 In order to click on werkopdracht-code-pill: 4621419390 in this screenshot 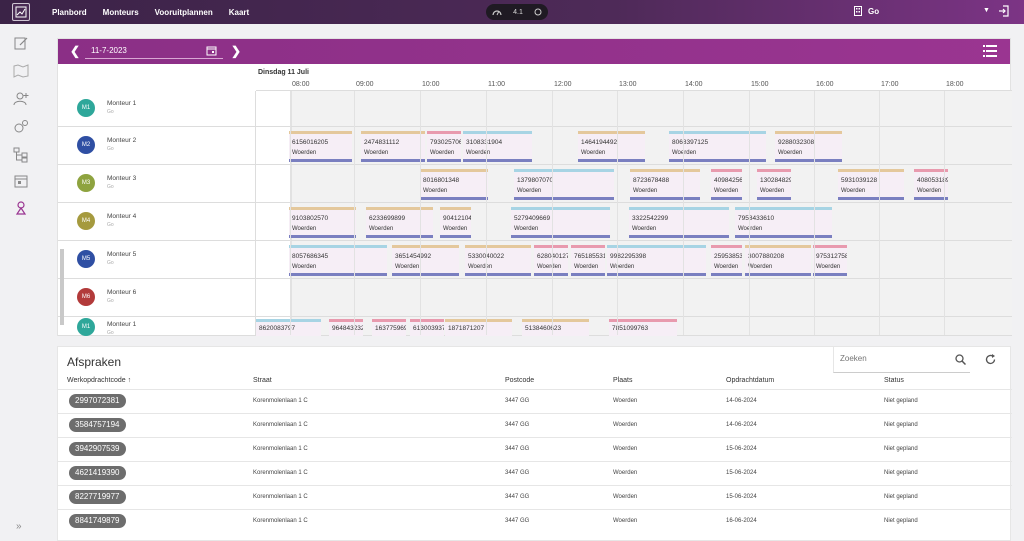, I will do `click(97, 473)`.